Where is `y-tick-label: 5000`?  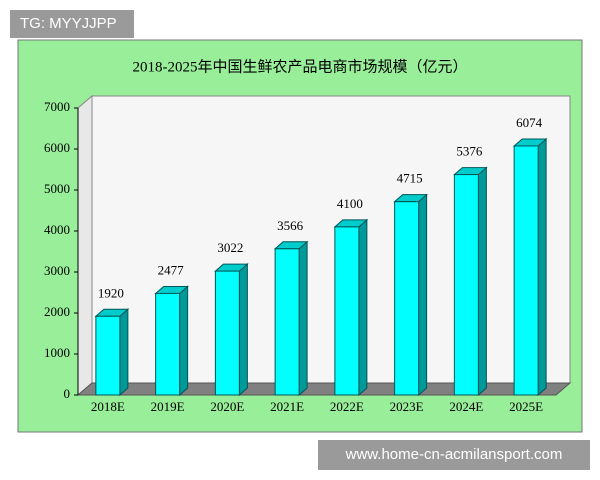
y-tick-label: 5000 is located at coordinates (57, 188).